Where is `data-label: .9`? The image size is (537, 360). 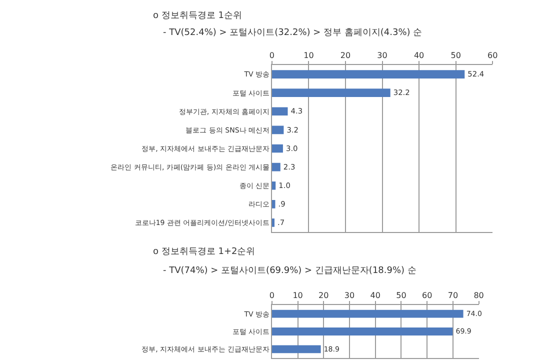
data-label: .9 is located at coordinates (282, 203).